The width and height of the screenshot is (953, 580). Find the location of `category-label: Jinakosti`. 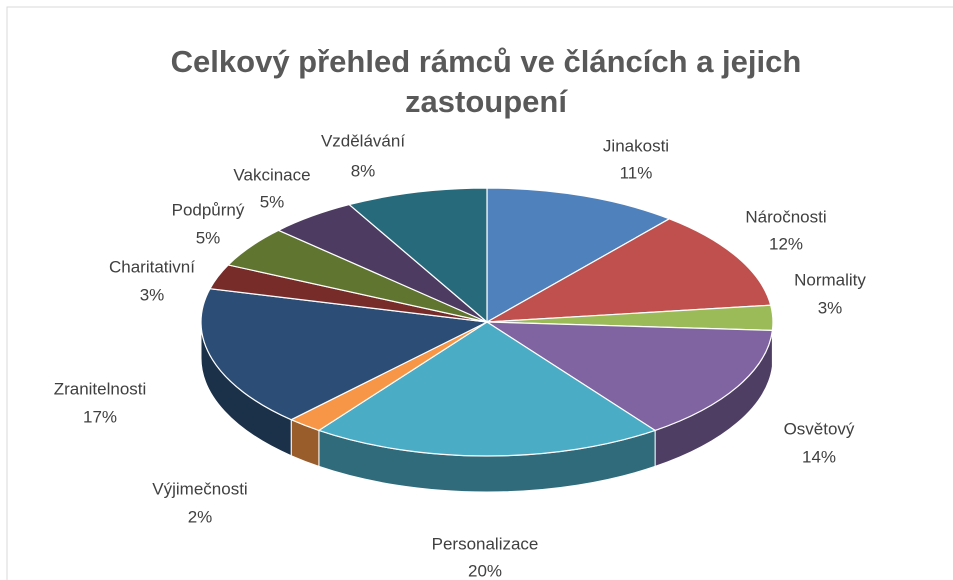

category-label: Jinakosti is located at coordinates (636, 145).